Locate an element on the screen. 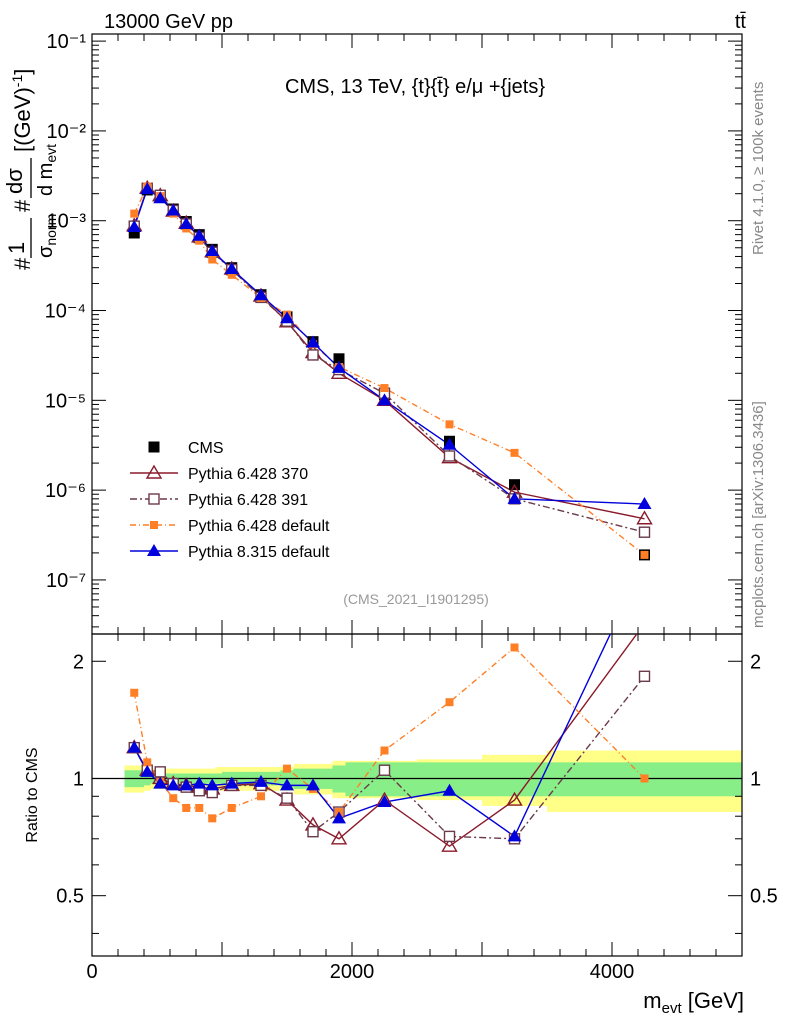  main-y-axis-title: # 1 σnorm # dσ d mevt [(GeV)-1] is located at coordinates (30, 169).